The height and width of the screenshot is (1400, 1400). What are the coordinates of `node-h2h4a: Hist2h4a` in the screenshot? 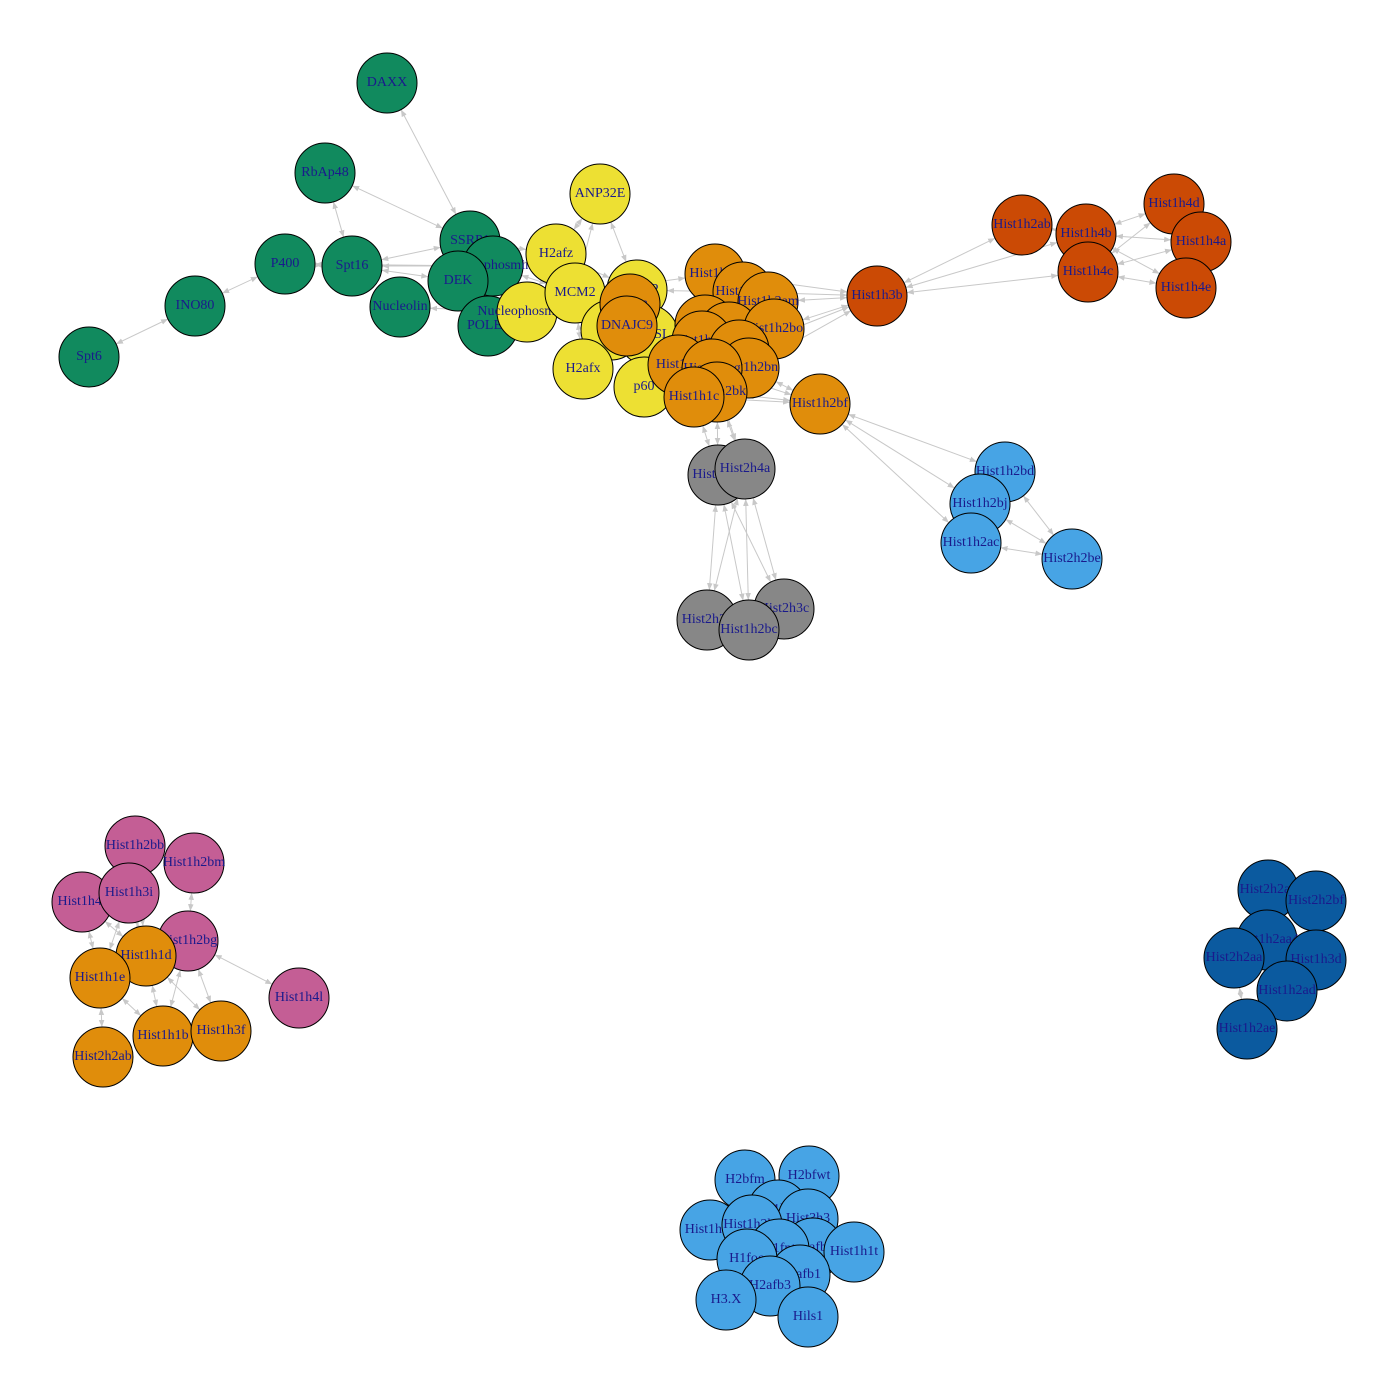 It's located at (745, 469).